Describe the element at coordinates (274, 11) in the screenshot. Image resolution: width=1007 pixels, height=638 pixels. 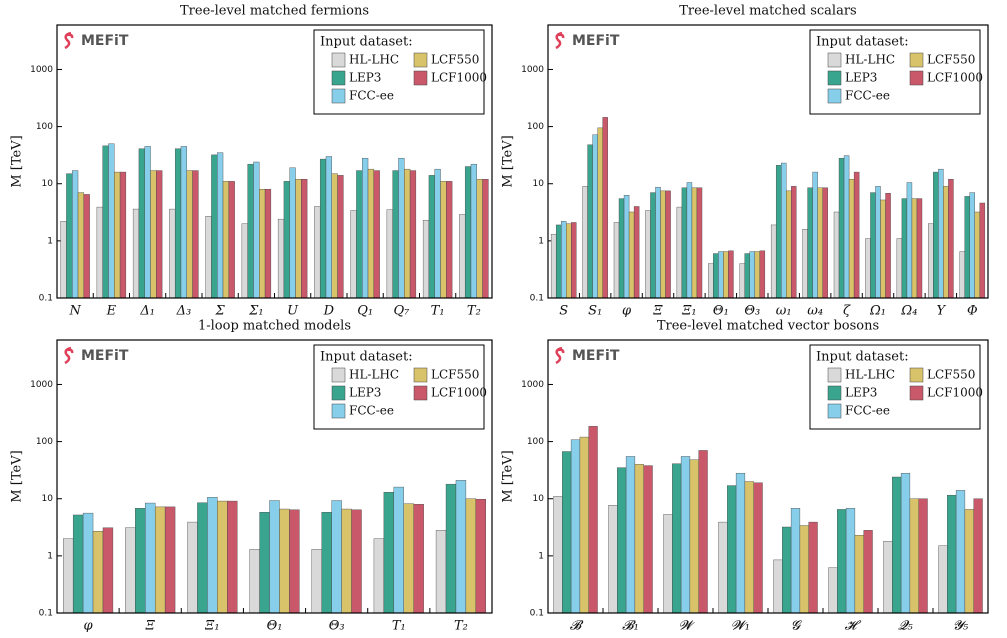
I see `chart-title: Tree-level matched fermions` at that location.